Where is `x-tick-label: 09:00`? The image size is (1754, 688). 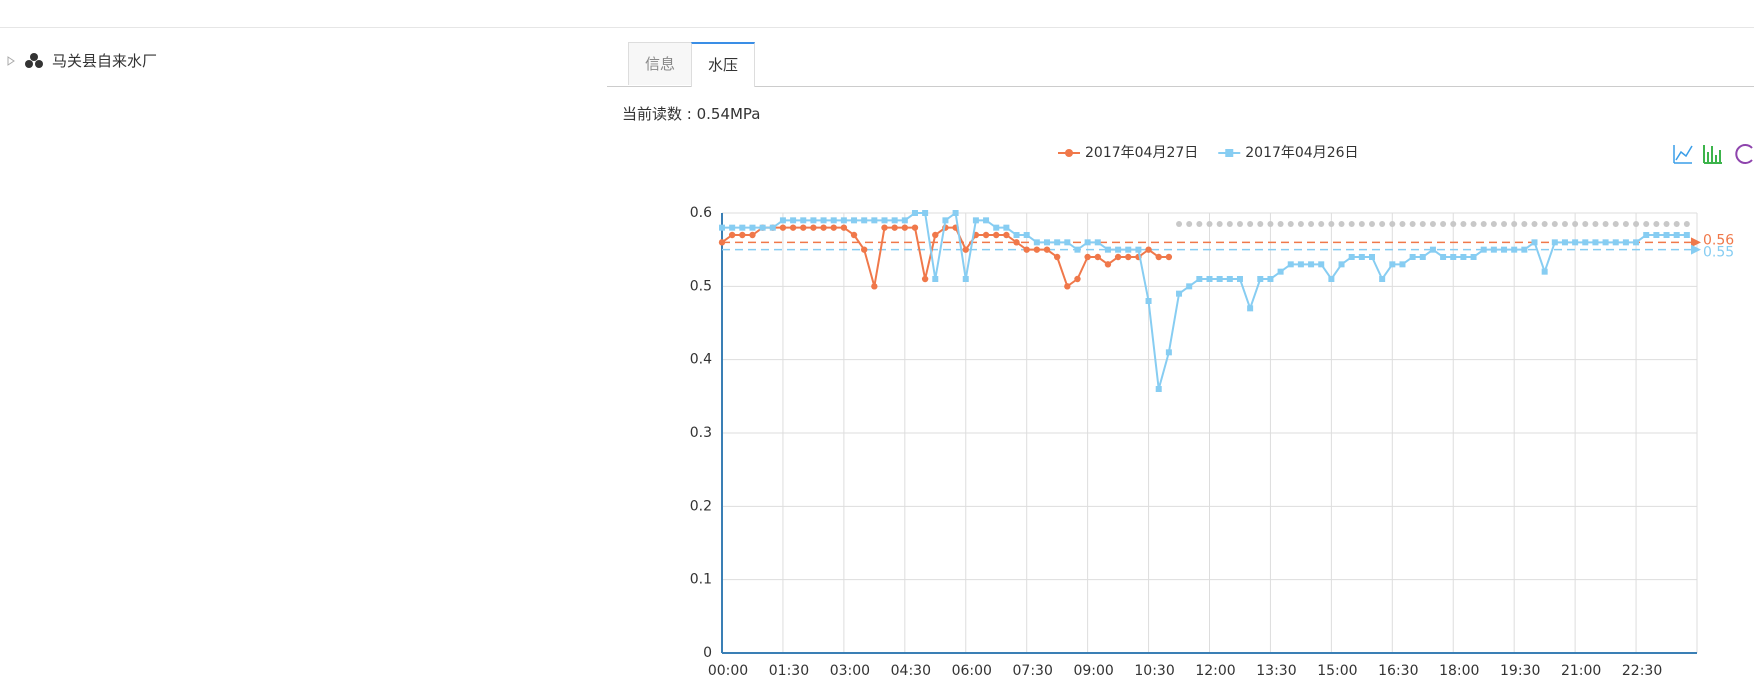 x-tick-label: 09:00 is located at coordinates (1093, 671).